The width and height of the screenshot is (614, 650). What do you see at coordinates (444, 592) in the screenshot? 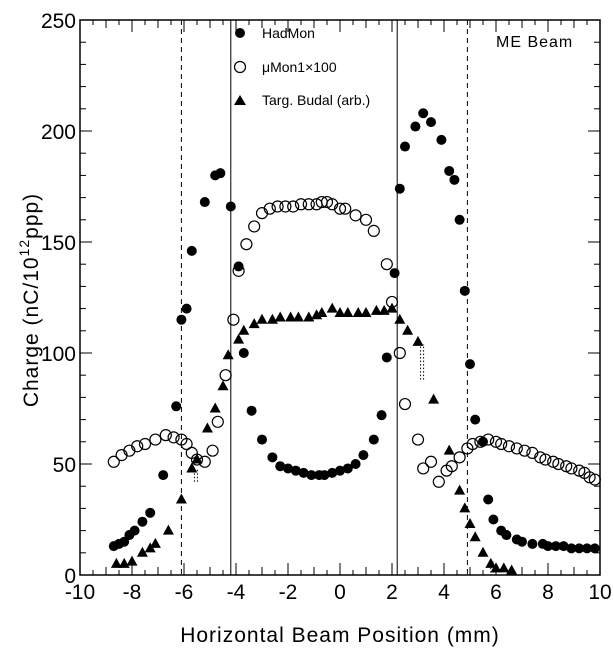
I see `x-tick-label: 4` at bounding box center [444, 592].